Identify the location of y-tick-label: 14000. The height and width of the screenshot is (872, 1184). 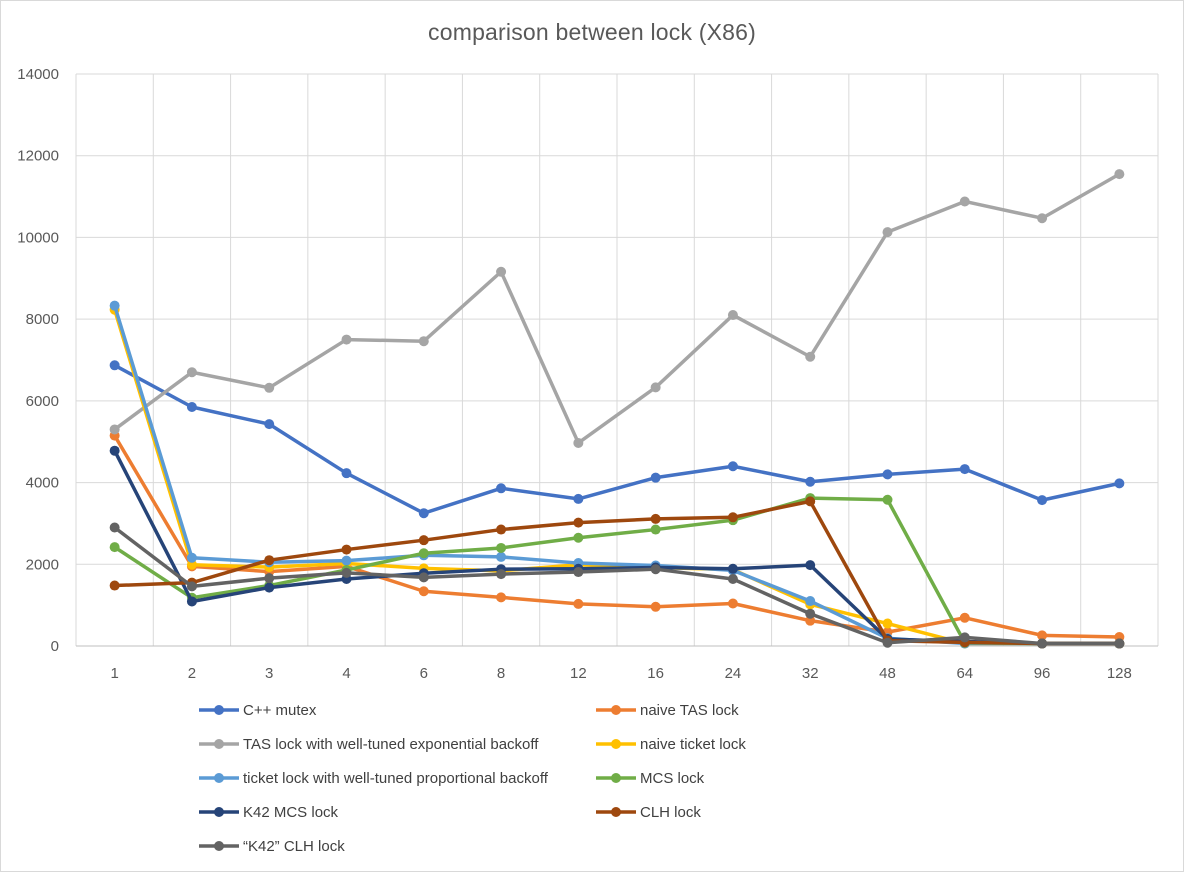
(38, 74).